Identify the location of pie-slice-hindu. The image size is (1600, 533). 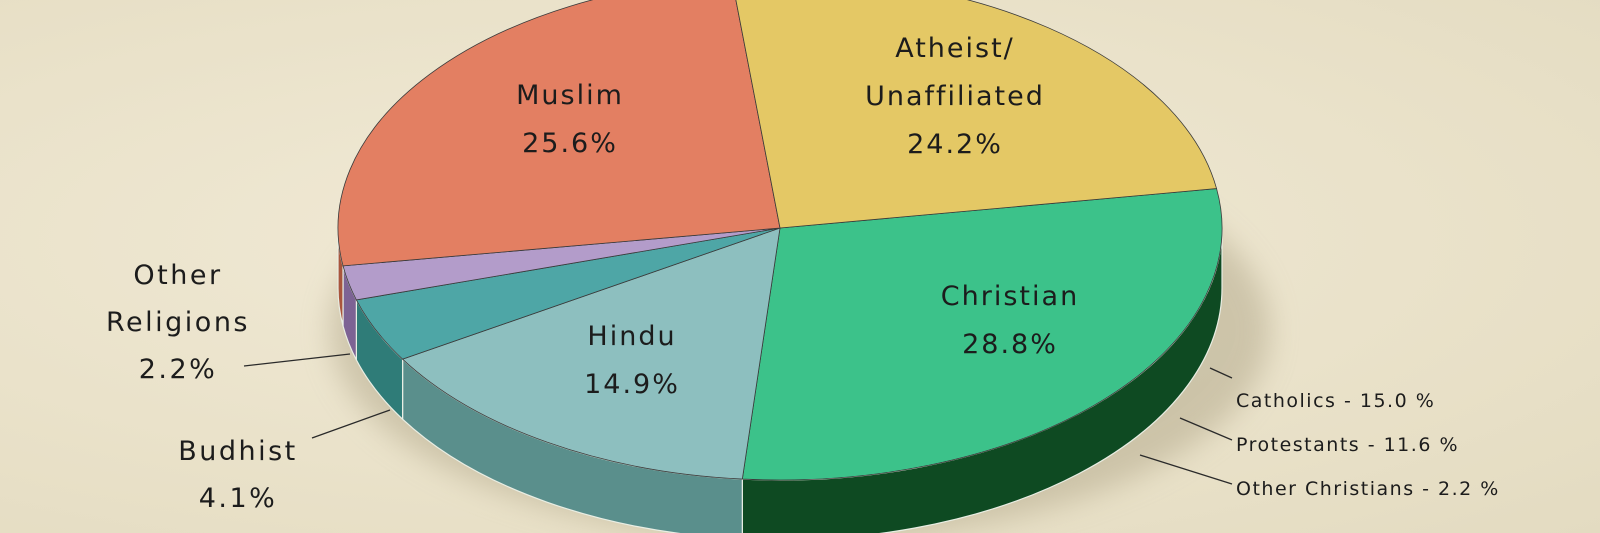
(591, 353).